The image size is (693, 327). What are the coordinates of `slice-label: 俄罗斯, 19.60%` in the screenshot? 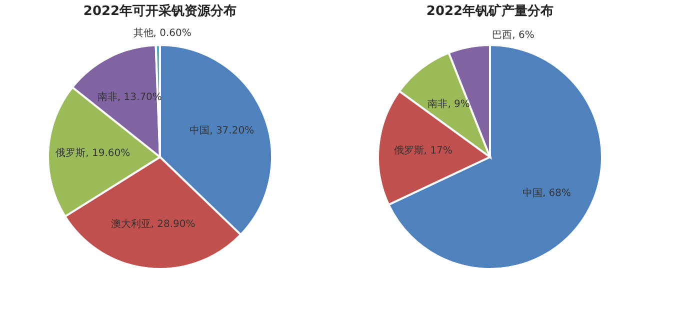 It's located at (93, 153).